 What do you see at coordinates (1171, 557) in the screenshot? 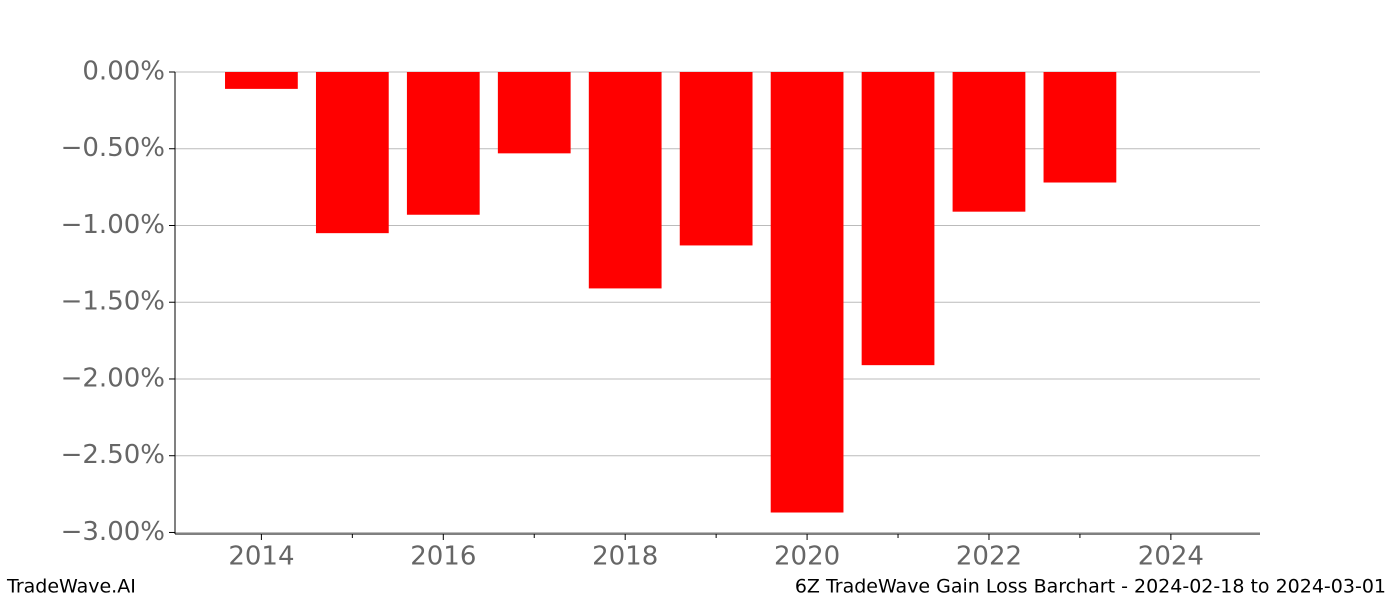
I see `x-tick-label: 2024` at bounding box center [1171, 557].